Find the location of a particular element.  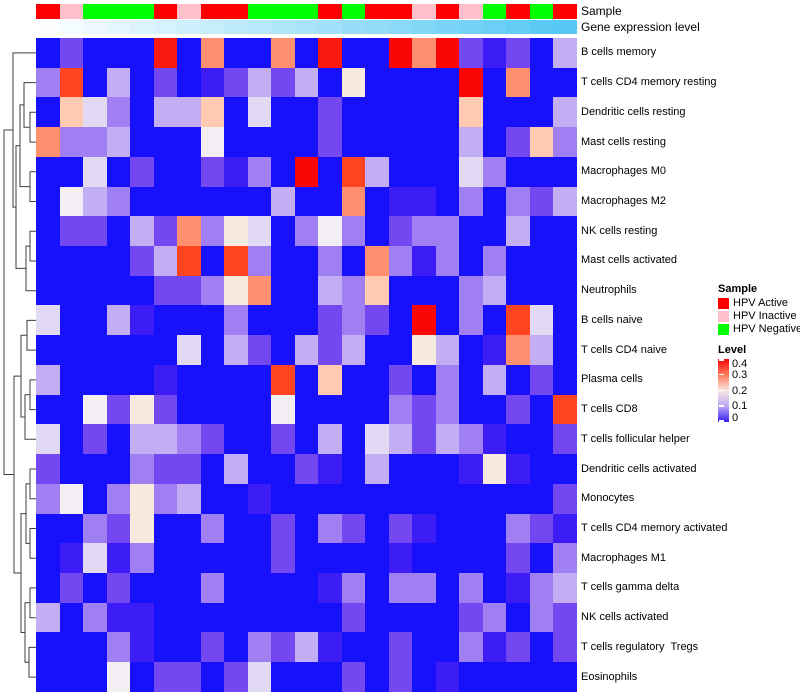

heatmap-row-label: NK cells resting is located at coordinates (619, 230).